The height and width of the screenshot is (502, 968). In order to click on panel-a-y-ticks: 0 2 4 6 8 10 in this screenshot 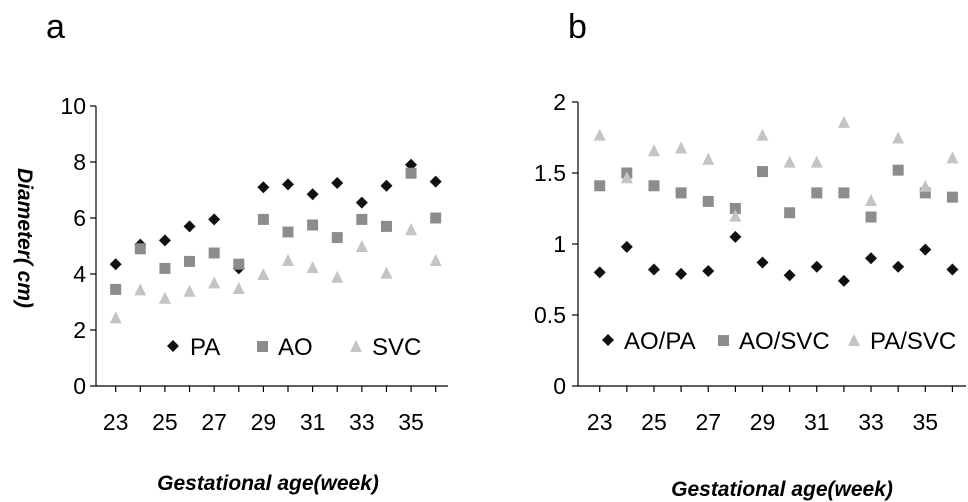, I will do `click(78, 246)`.